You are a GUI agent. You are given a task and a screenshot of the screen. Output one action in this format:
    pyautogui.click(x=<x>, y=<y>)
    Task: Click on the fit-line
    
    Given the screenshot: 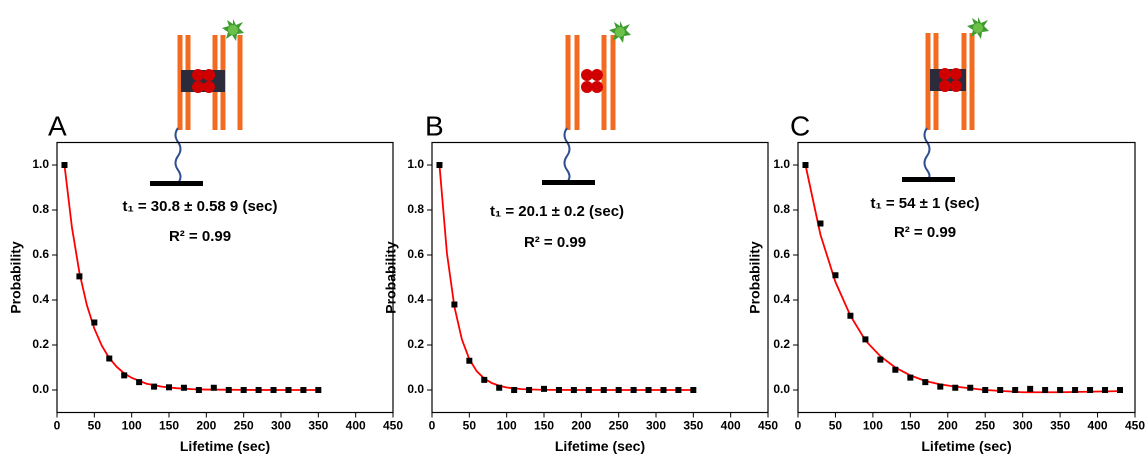 What is the action you would take?
    pyautogui.click(x=566, y=277)
    